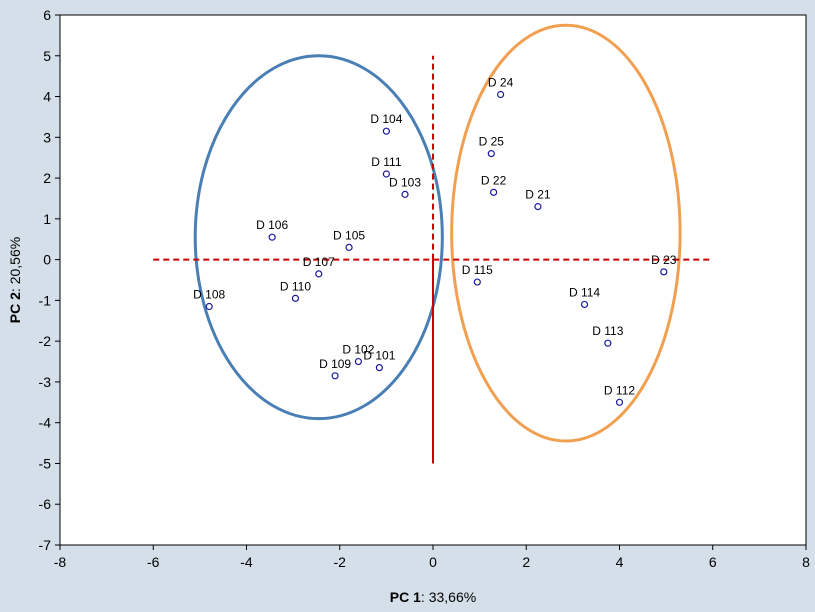 This screenshot has height=612, width=815. What do you see at coordinates (45, 382) in the screenshot?
I see `y-tick-label: -3` at bounding box center [45, 382].